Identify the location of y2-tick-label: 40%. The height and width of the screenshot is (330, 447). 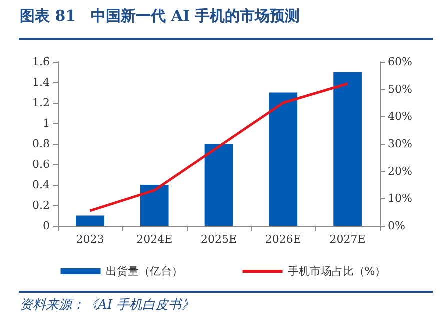
(400, 117).